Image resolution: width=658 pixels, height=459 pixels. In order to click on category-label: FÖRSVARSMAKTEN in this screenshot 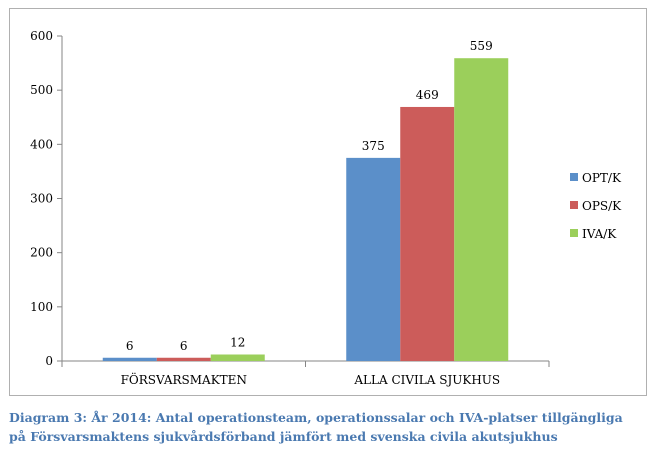, I will do `click(184, 379)`.